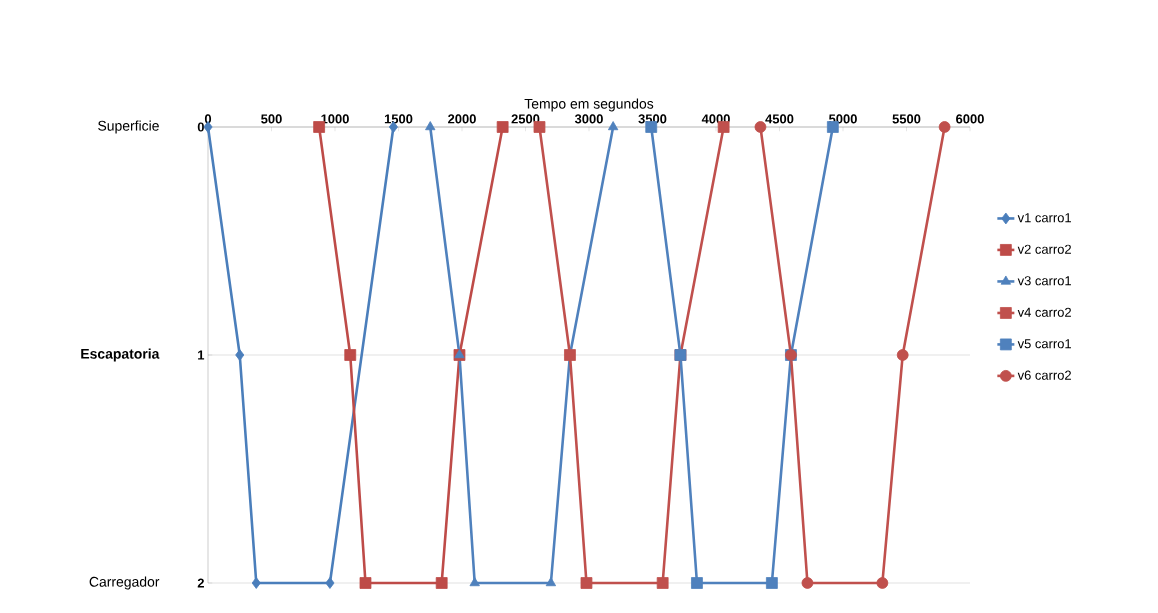  Describe the element at coordinates (120, 355) in the screenshot. I see `text: Escapatoria` at that location.